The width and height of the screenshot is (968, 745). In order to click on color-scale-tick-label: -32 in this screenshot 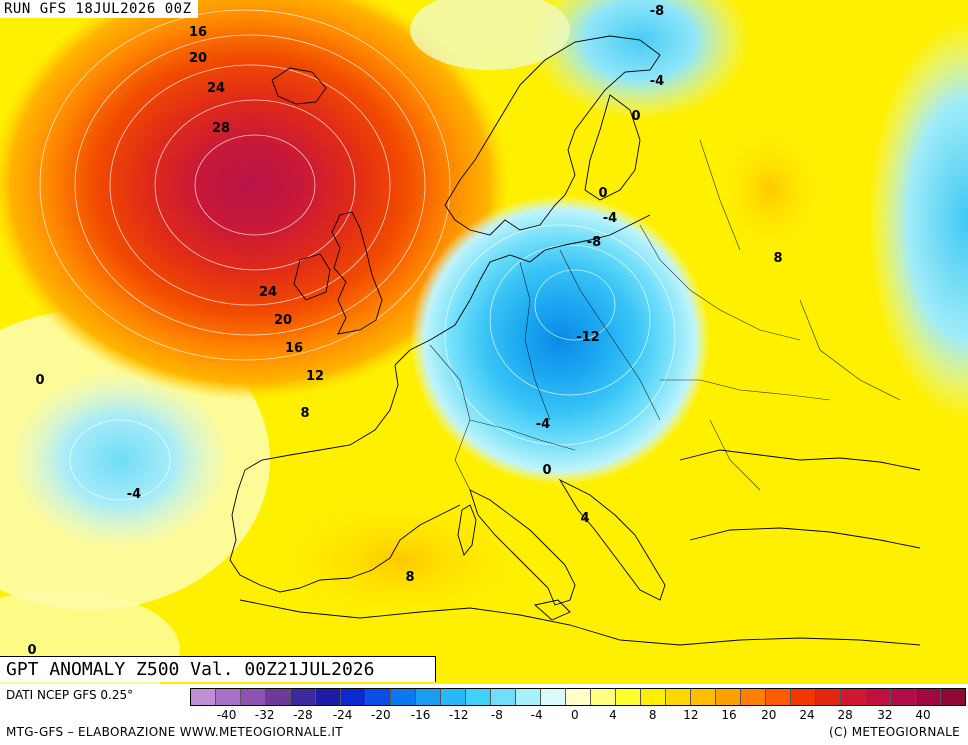, I will do `click(264, 715)`.